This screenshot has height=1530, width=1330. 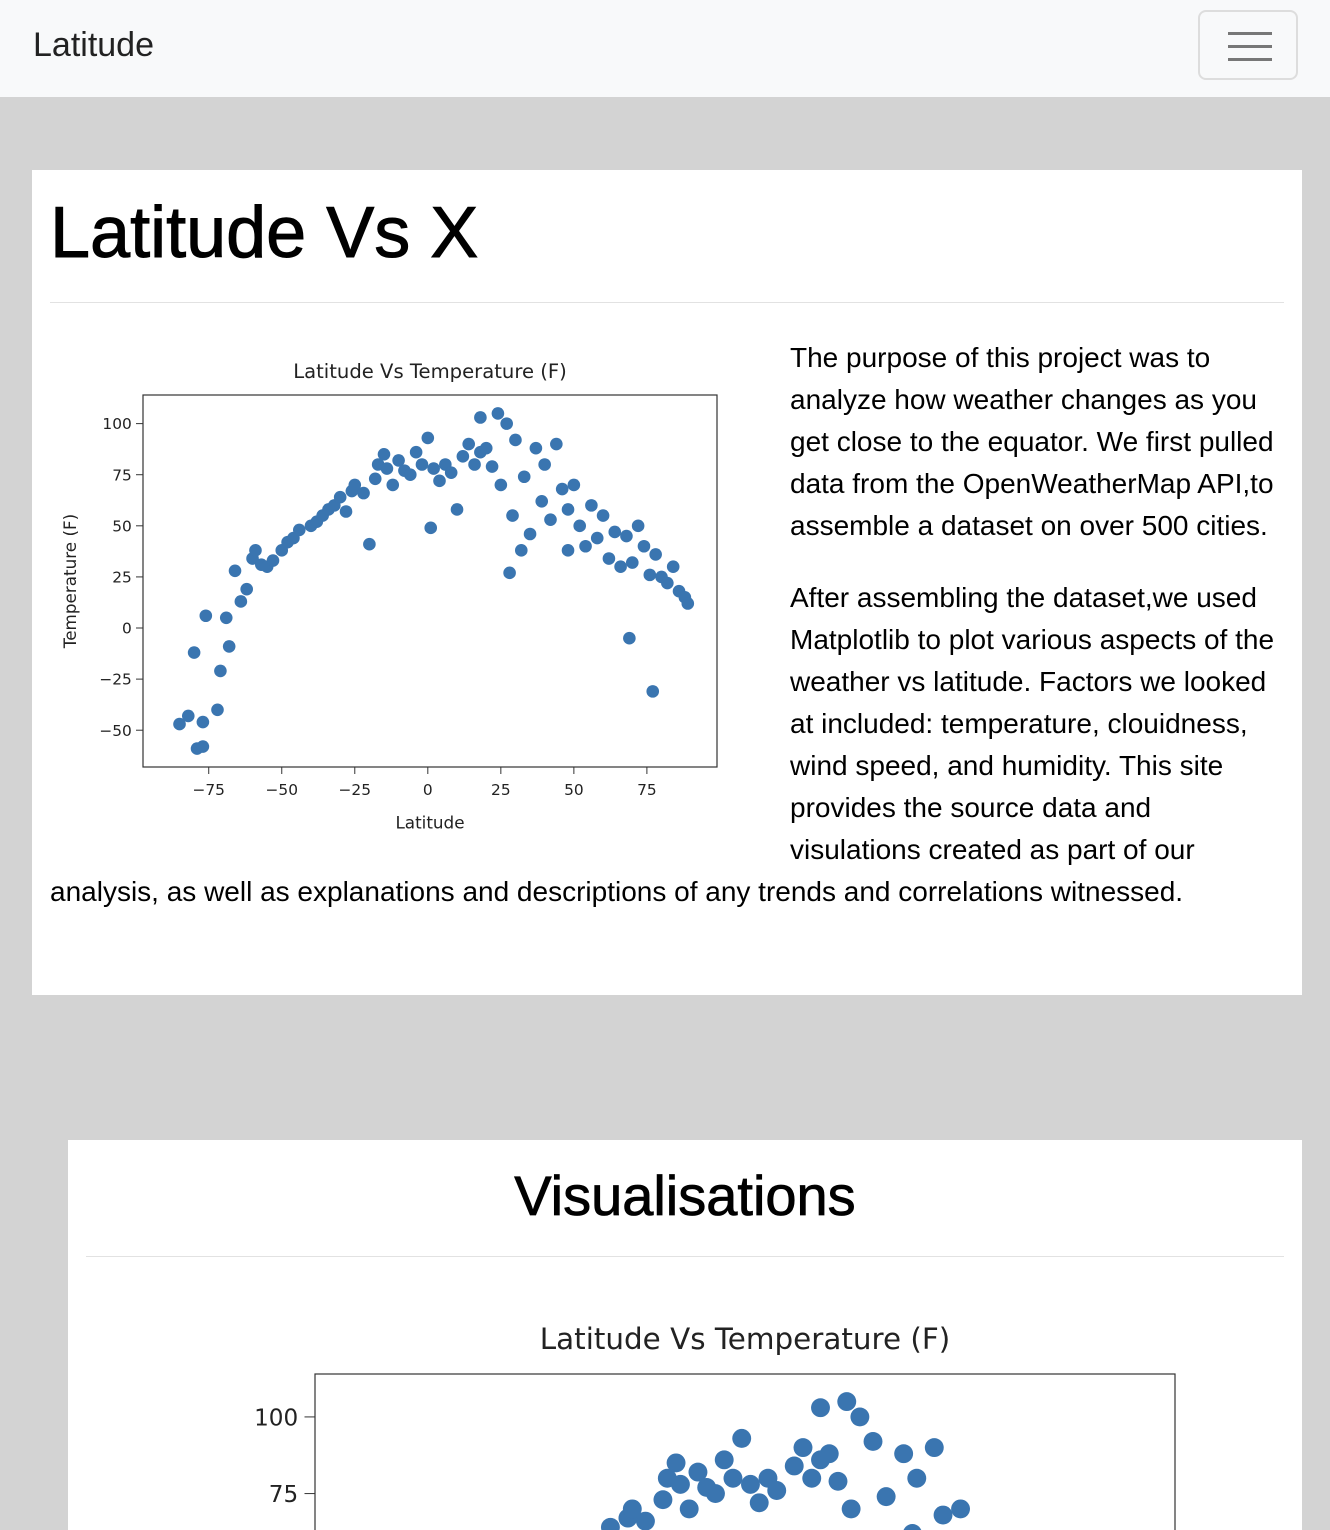 What do you see at coordinates (665, 48) in the screenshot?
I see `navbar: Latitude` at bounding box center [665, 48].